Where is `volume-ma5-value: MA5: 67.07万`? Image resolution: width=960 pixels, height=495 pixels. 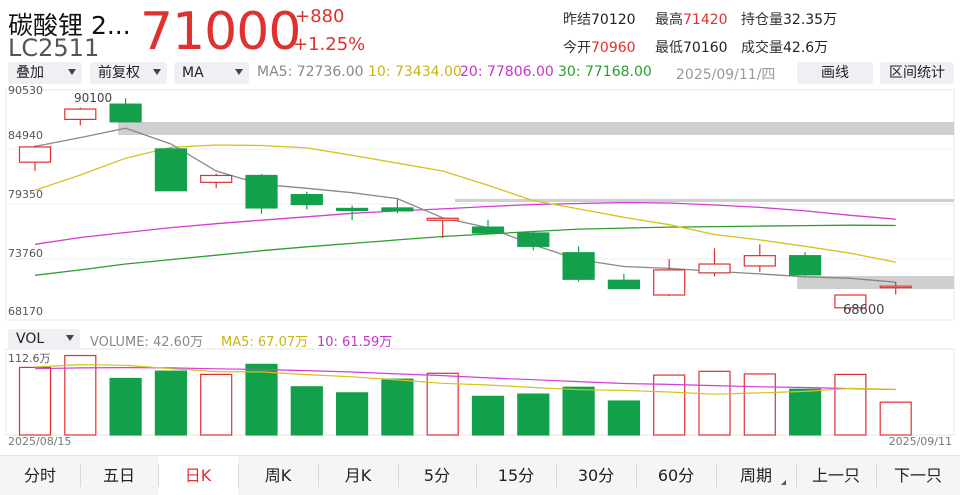
volume-ma5-value: MA5: 67.07万 is located at coordinates (265, 342).